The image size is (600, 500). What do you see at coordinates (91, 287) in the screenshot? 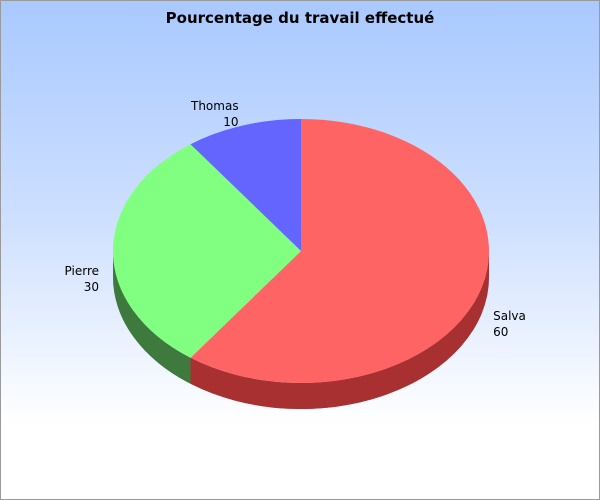
I see `slice-value-pierre: 30` at bounding box center [91, 287].